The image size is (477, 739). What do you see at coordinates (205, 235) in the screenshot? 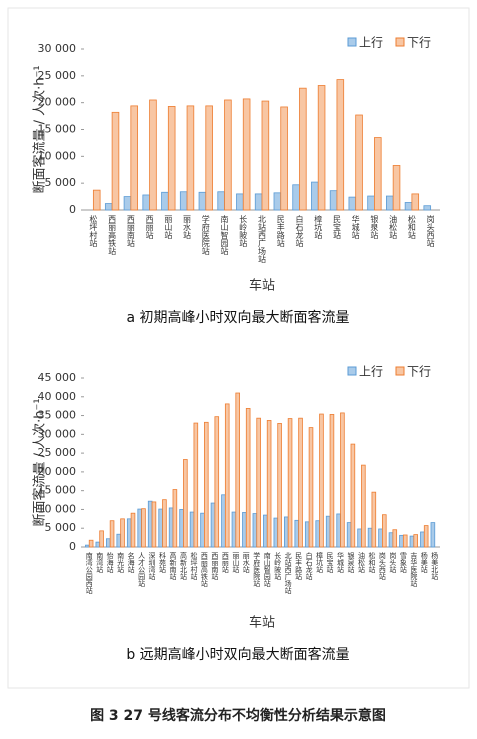
I see `x-tick-label: 学府医院站` at bounding box center [205, 235].